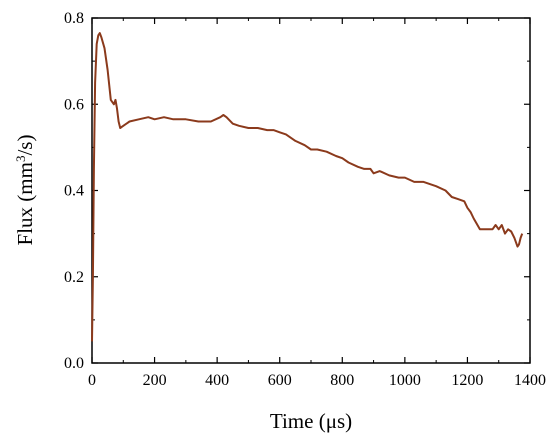  What do you see at coordinates (74, 363) in the screenshot?
I see `y-tick-label: 0.0` at bounding box center [74, 363].